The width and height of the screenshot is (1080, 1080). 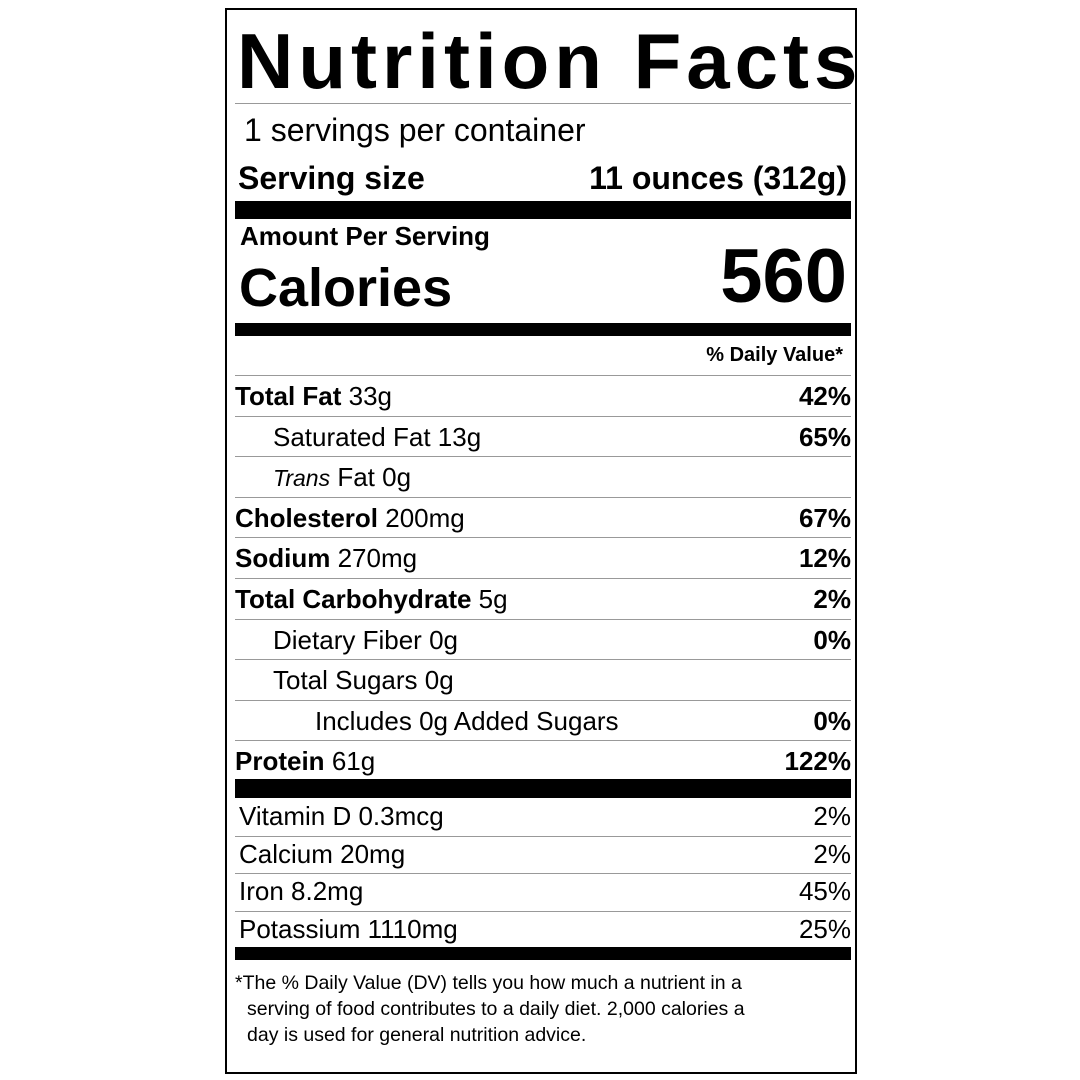 I want to click on vitamin-daily-value: 45%, so click(x=824, y=891).